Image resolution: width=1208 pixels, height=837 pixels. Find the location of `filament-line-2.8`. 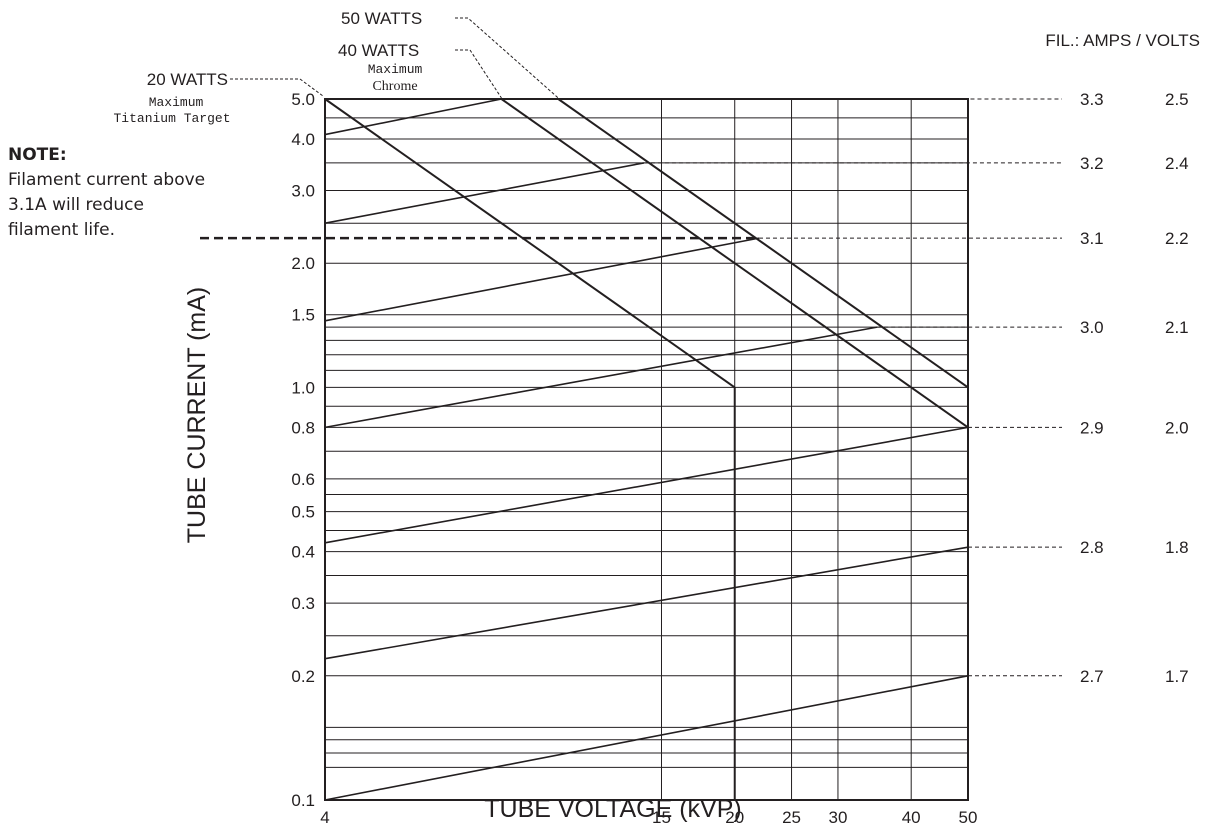

filament-line-2.8 is located at coordinates (646, 603).